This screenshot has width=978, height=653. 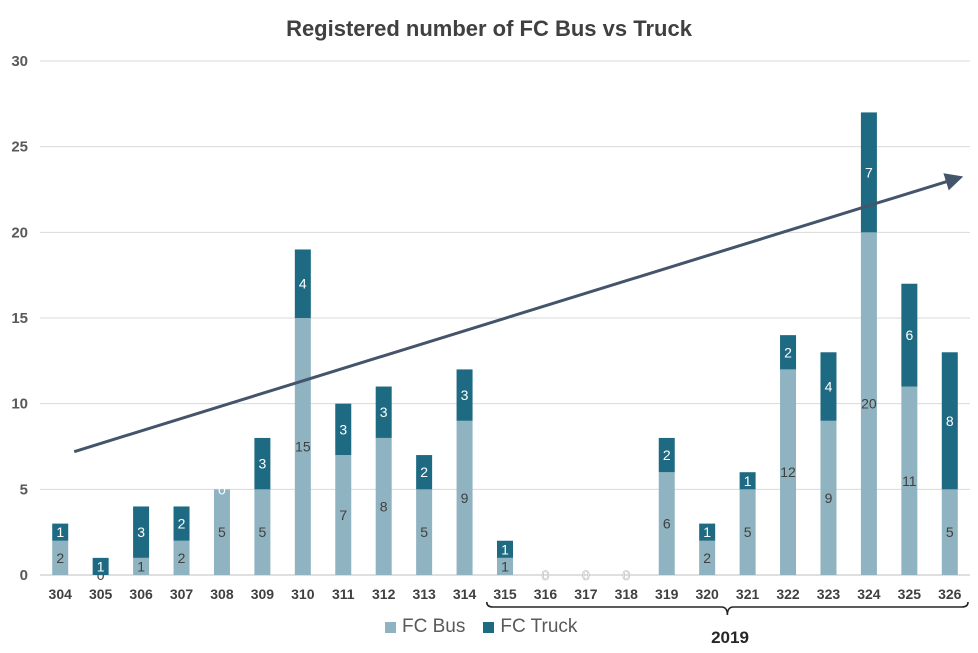 I want to click on data-label-fc-bus-317: 0, so click(x=586, y=575).